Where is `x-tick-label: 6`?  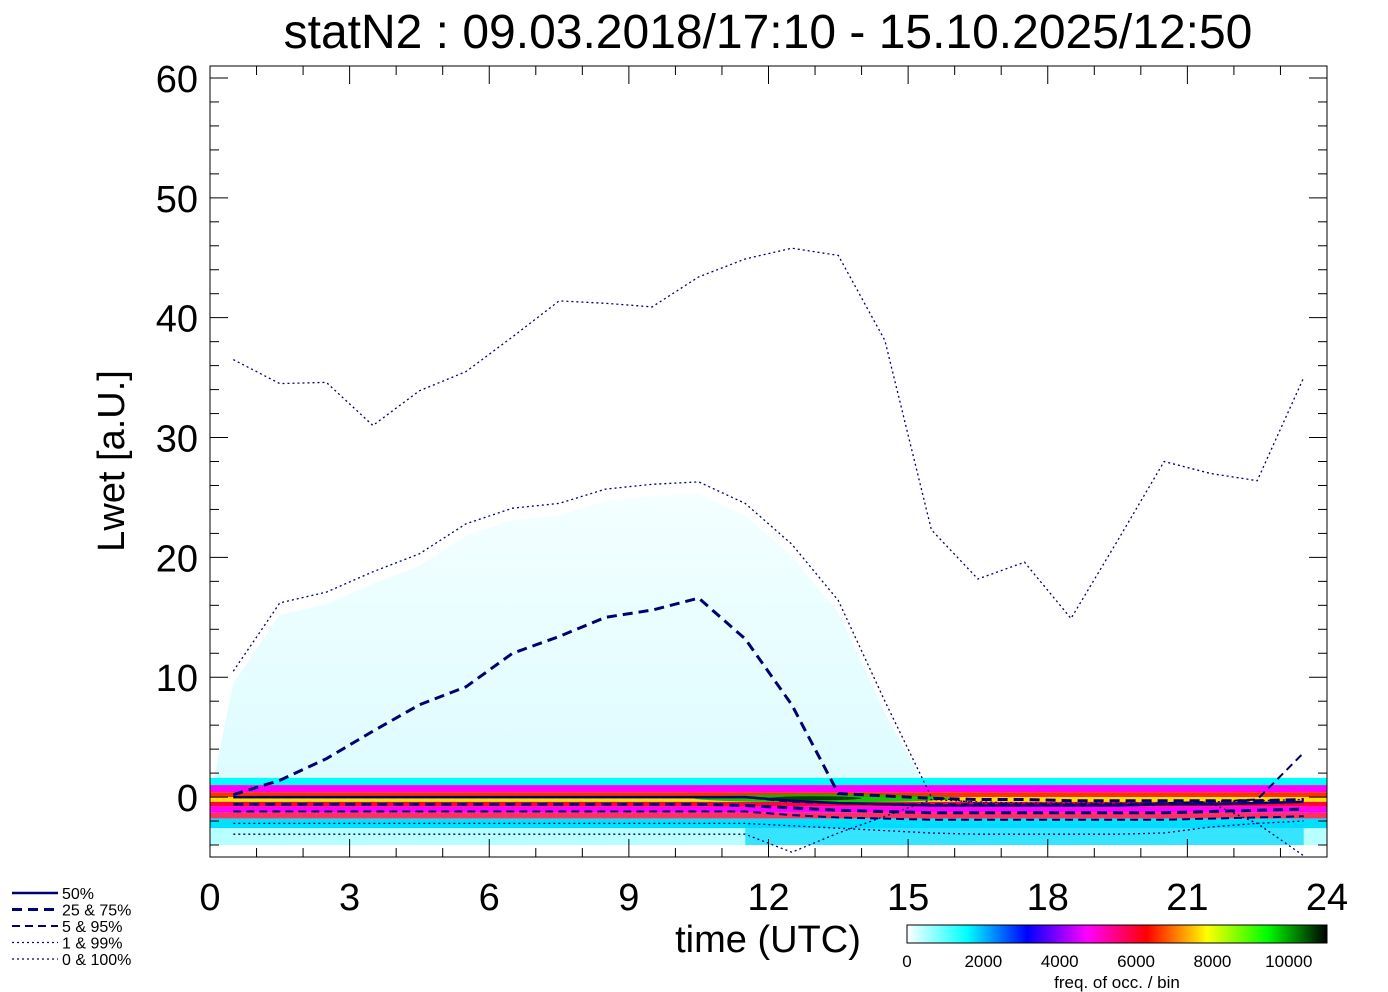
x-tick-label: 6 is located at coordinates (489, 898).